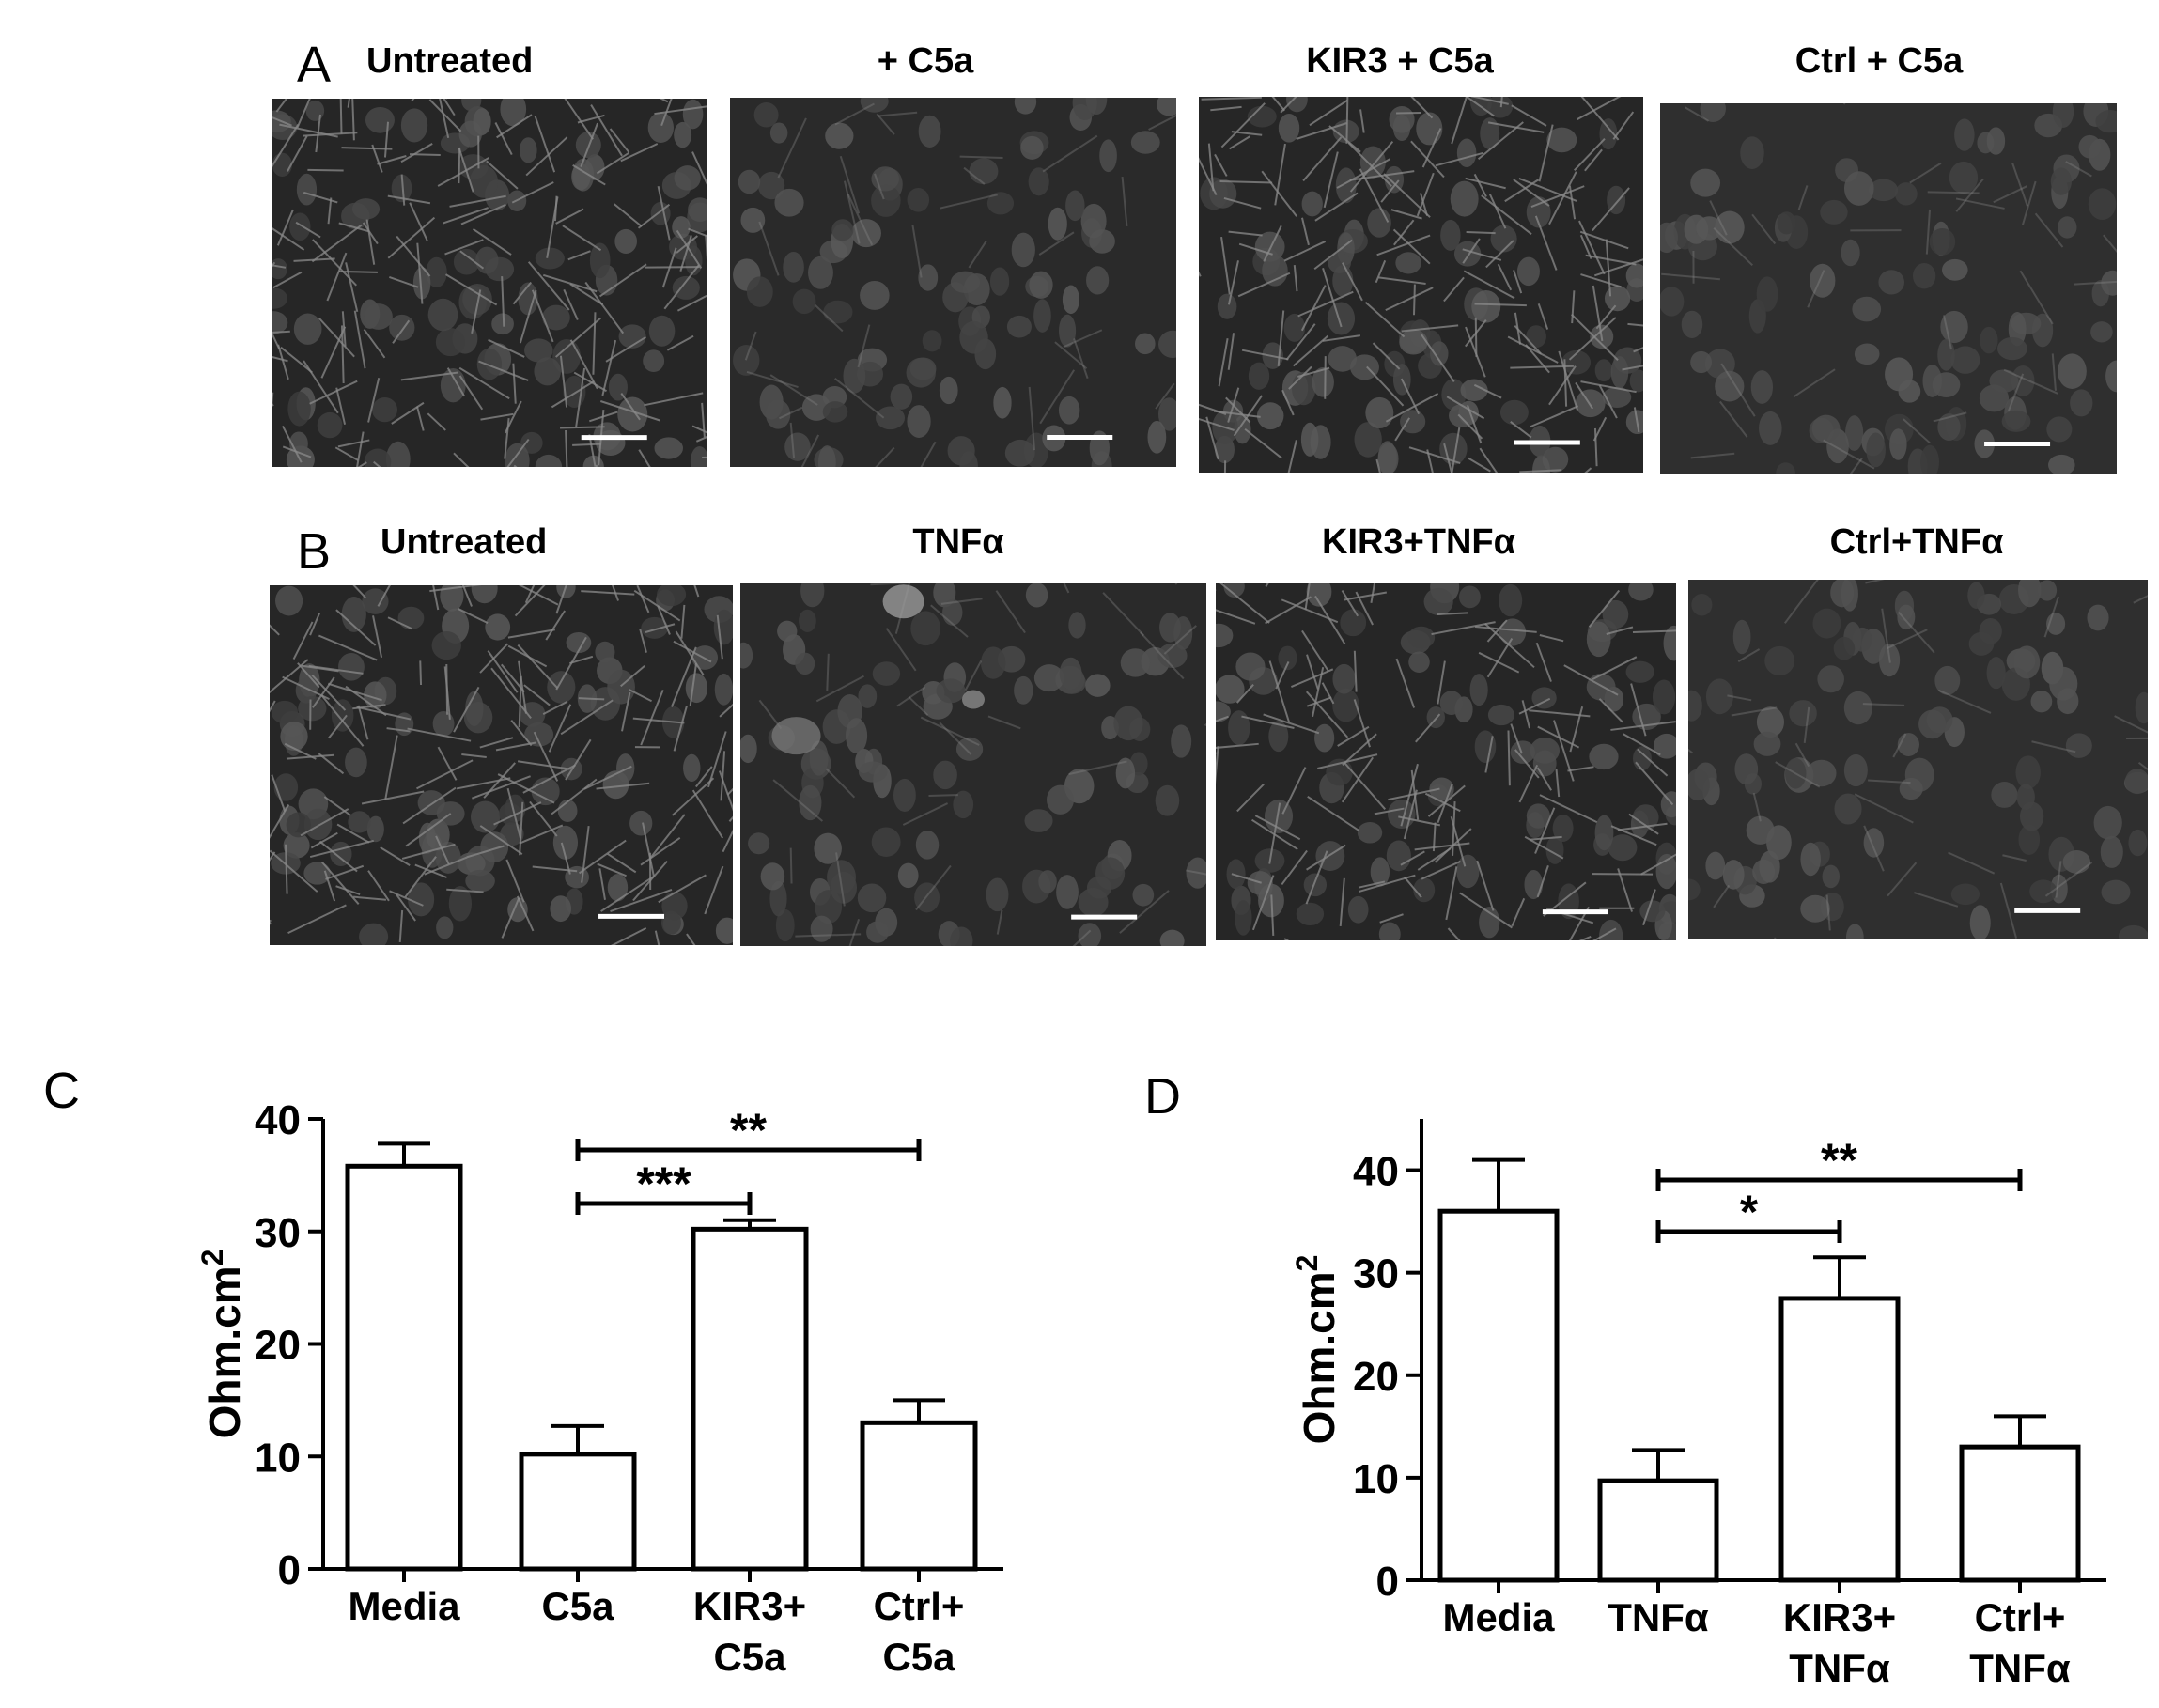 The width and height of the screenshot is (2159, 1708). What do you see at coordinates (450, 61) in the screenshot?
I see `panel-a-title-untreated: Untreated` at bounding box center [450, 61].